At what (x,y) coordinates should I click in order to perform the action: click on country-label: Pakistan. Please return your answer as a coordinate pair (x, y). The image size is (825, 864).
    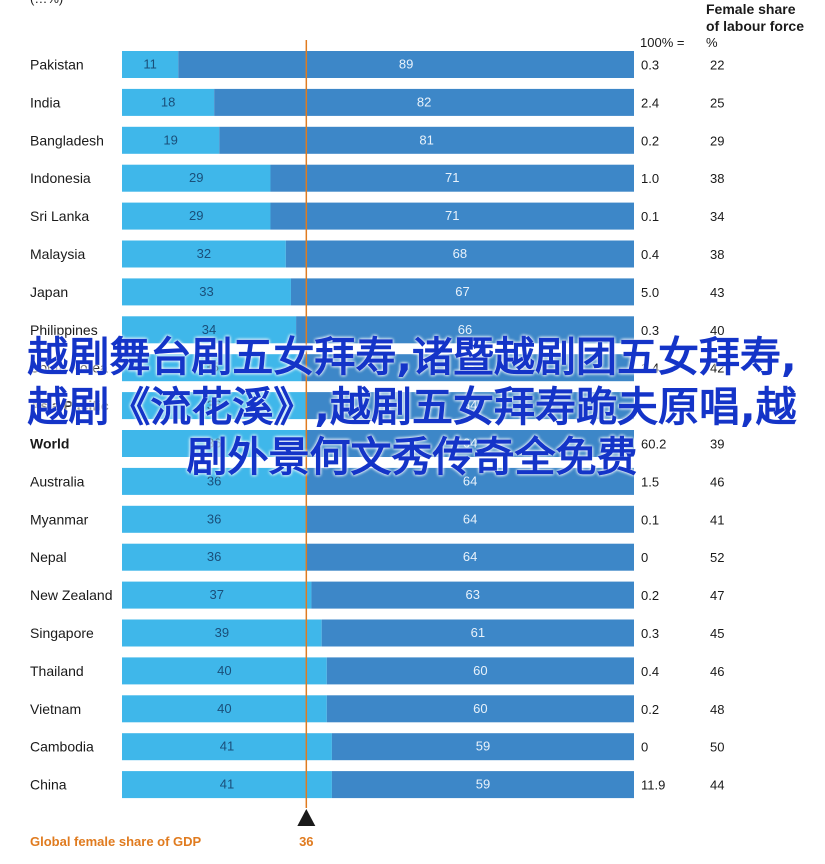
    Looking at the image, I should click on (57, 65).